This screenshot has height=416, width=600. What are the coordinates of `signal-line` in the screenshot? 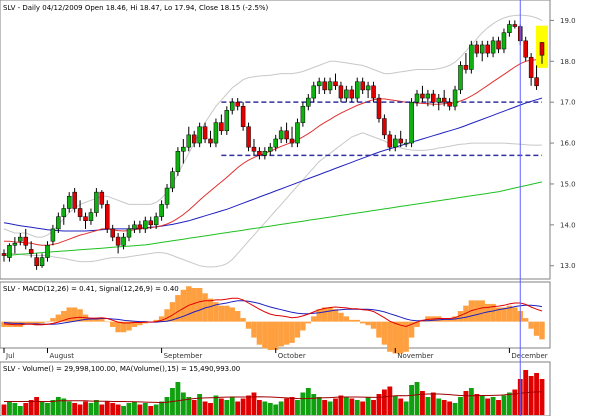 It's located at (273, 312).